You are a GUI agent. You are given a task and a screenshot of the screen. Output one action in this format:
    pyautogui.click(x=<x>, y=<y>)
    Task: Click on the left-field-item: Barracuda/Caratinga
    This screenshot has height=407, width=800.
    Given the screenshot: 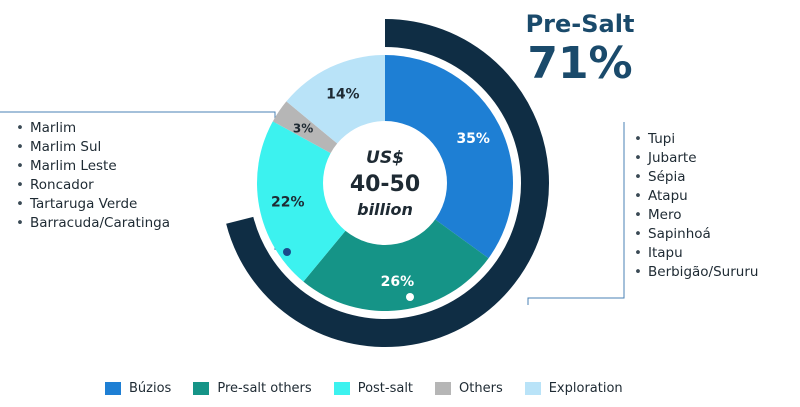 What is the action you would take?
    pyautogui.click(x=93, y=223)
    